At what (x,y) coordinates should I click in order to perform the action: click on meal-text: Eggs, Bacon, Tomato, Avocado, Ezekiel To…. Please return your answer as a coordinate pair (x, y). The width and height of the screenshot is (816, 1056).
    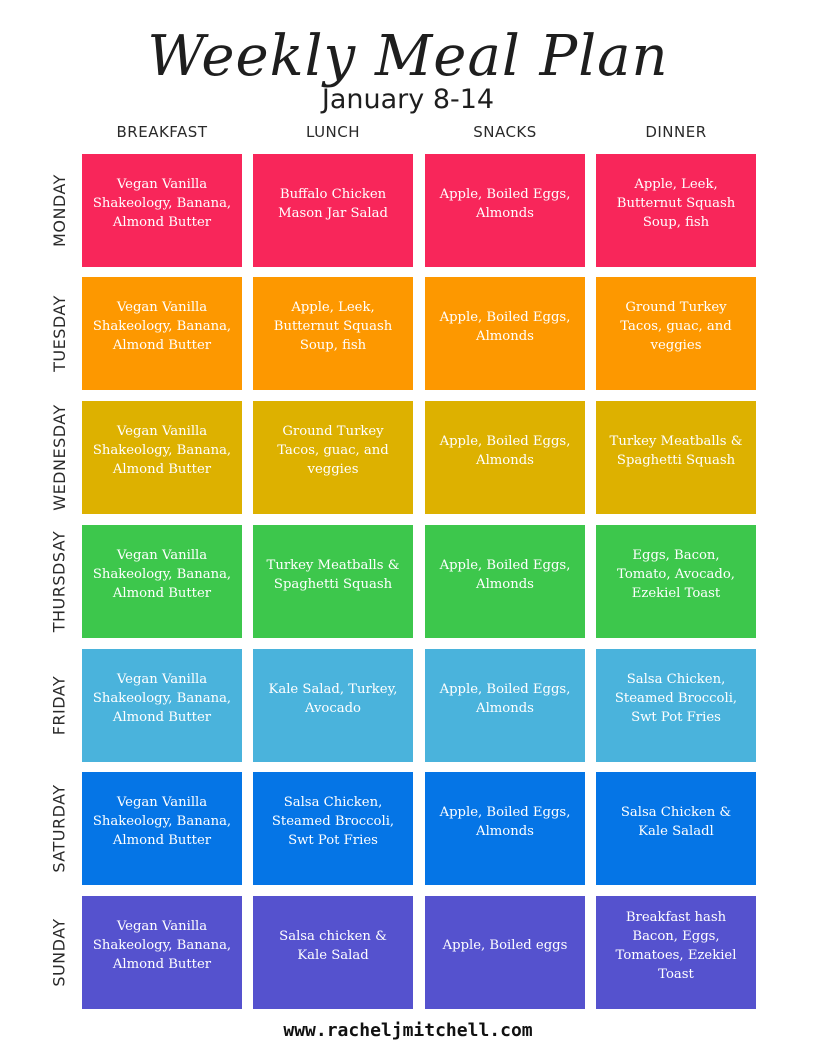
    Looking at the image, I should click on (676, 574).